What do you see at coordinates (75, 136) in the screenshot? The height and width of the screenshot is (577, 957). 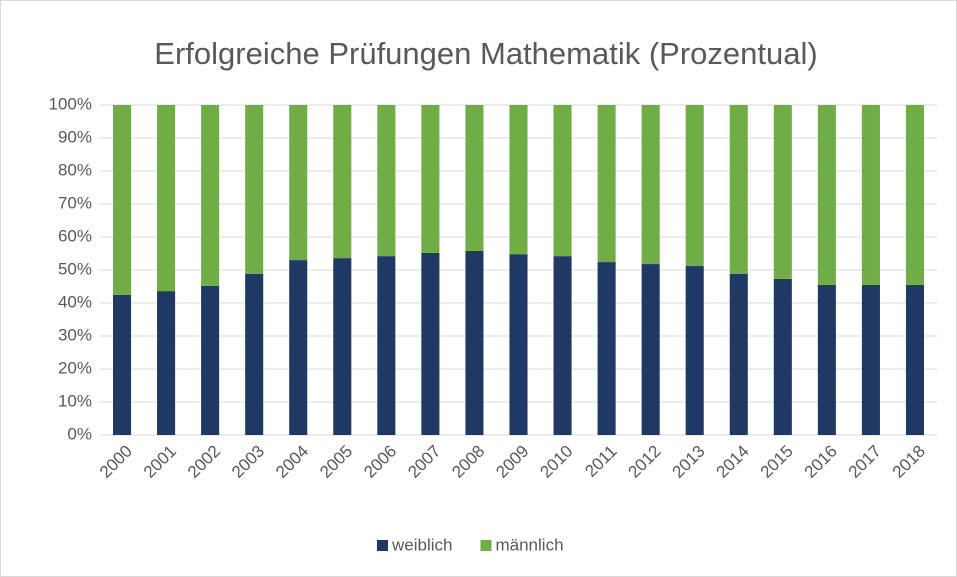 I see `y-tick-label: 90%` at bounding box center [75, 136].